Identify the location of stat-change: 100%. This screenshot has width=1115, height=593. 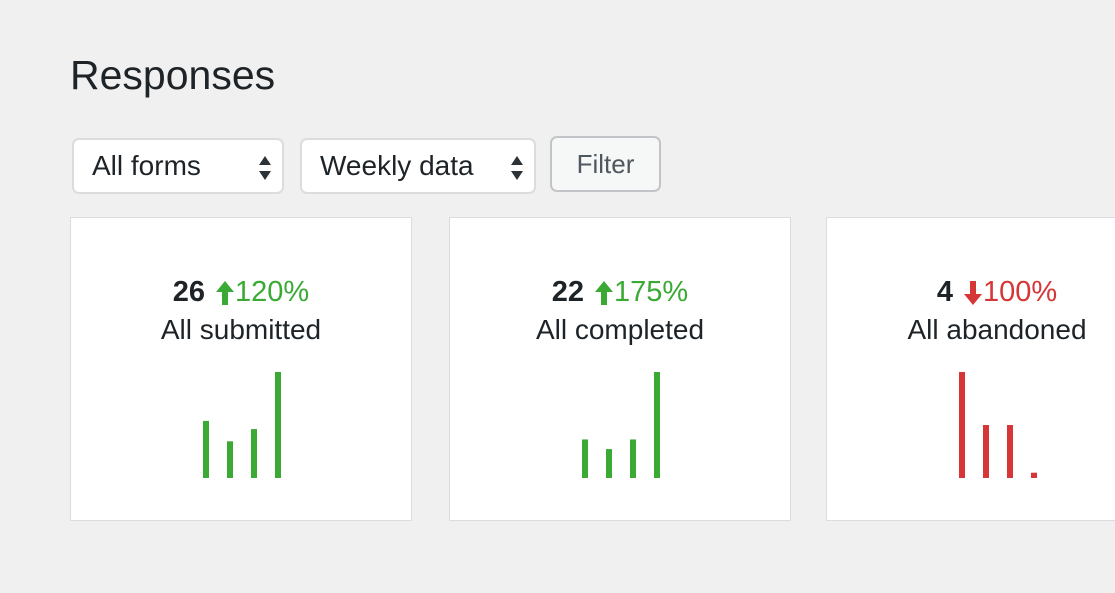
(1010, 292).